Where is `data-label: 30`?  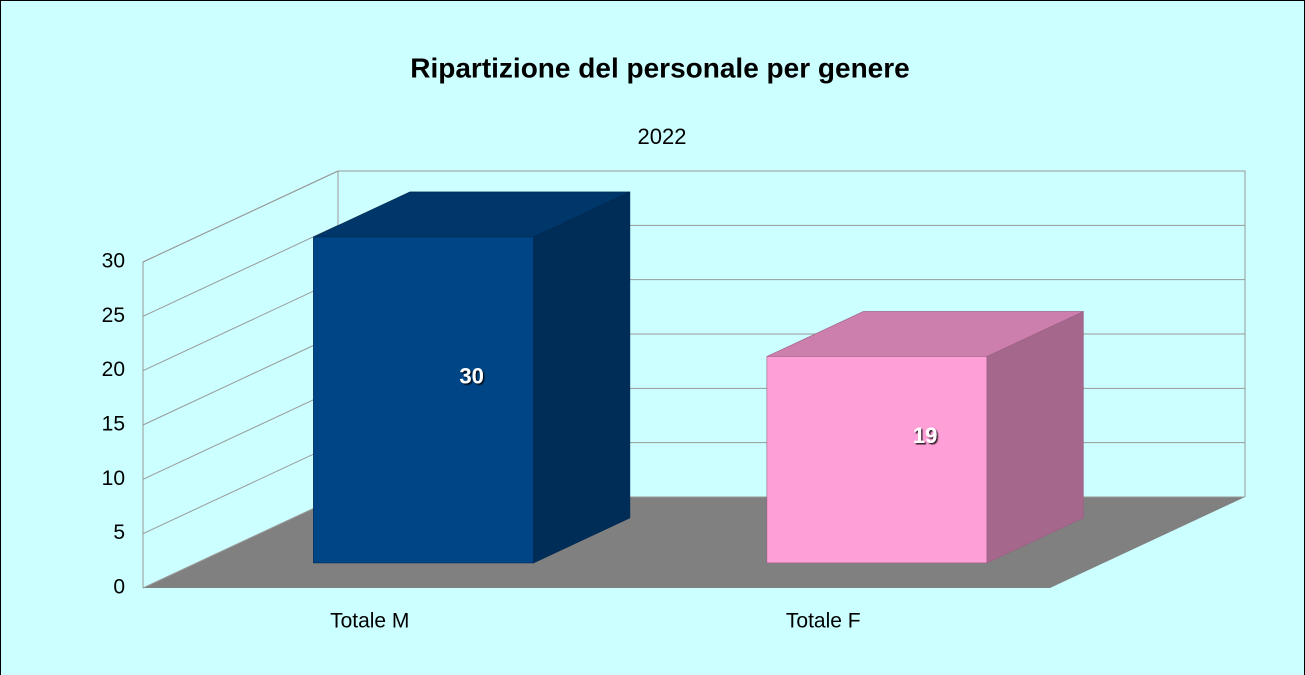 data-label: 30 is located at coordinates (471, 375).